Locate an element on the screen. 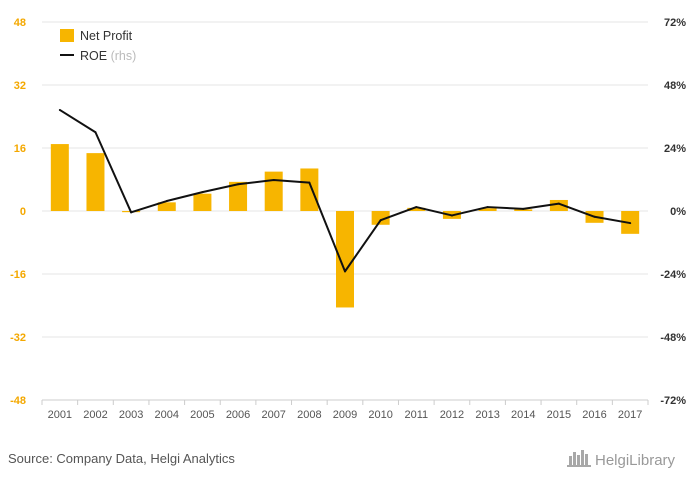 Image resolution: width=700 pixels, height=483 pixels. y-right-tick-label: -24% is located at coordinates (673, 275).